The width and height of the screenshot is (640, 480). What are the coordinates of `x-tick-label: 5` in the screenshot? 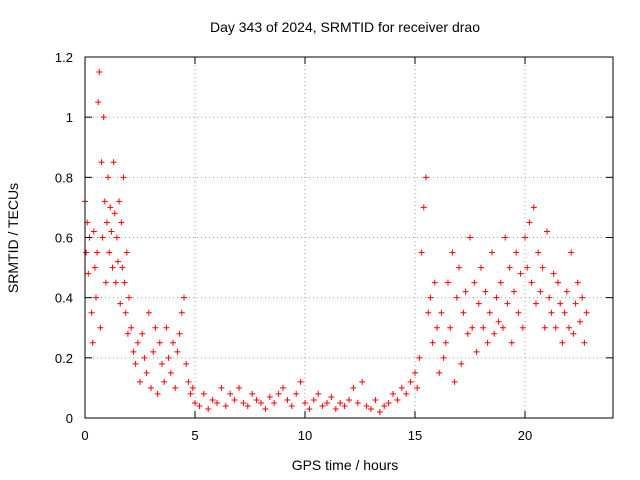 It's located at (194, 435).